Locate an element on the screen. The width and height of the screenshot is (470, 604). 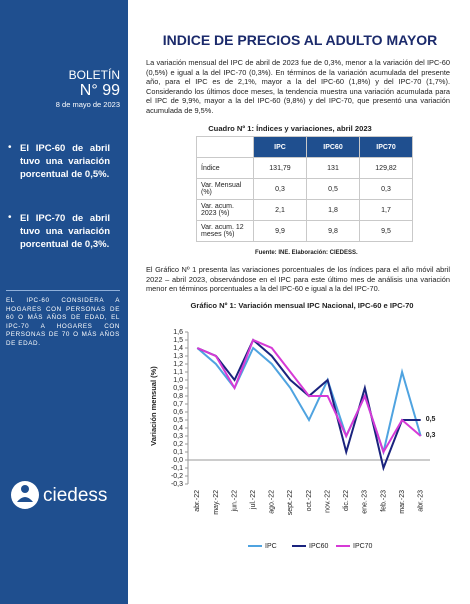
bulletin-number: N° 99 is located at coordinates (99, 90).